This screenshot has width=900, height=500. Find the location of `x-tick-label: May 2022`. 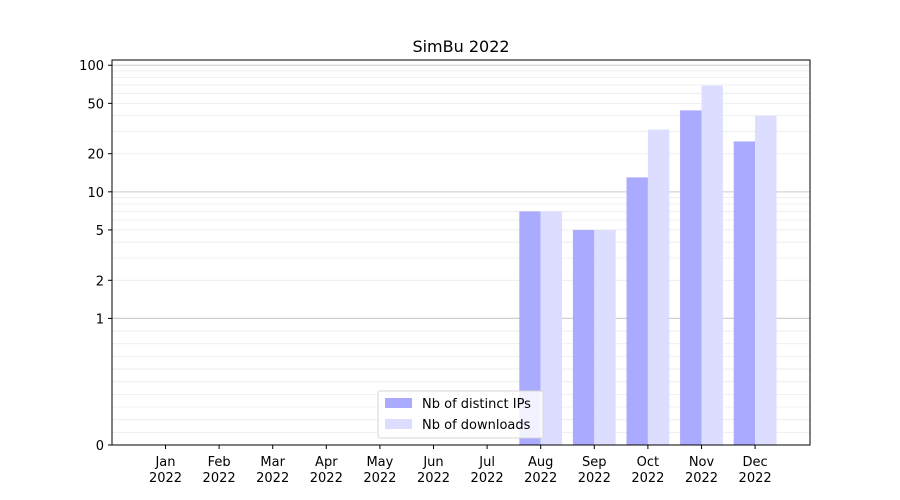

x-tick-label: May 2022 is located at coordinates (379, 470).